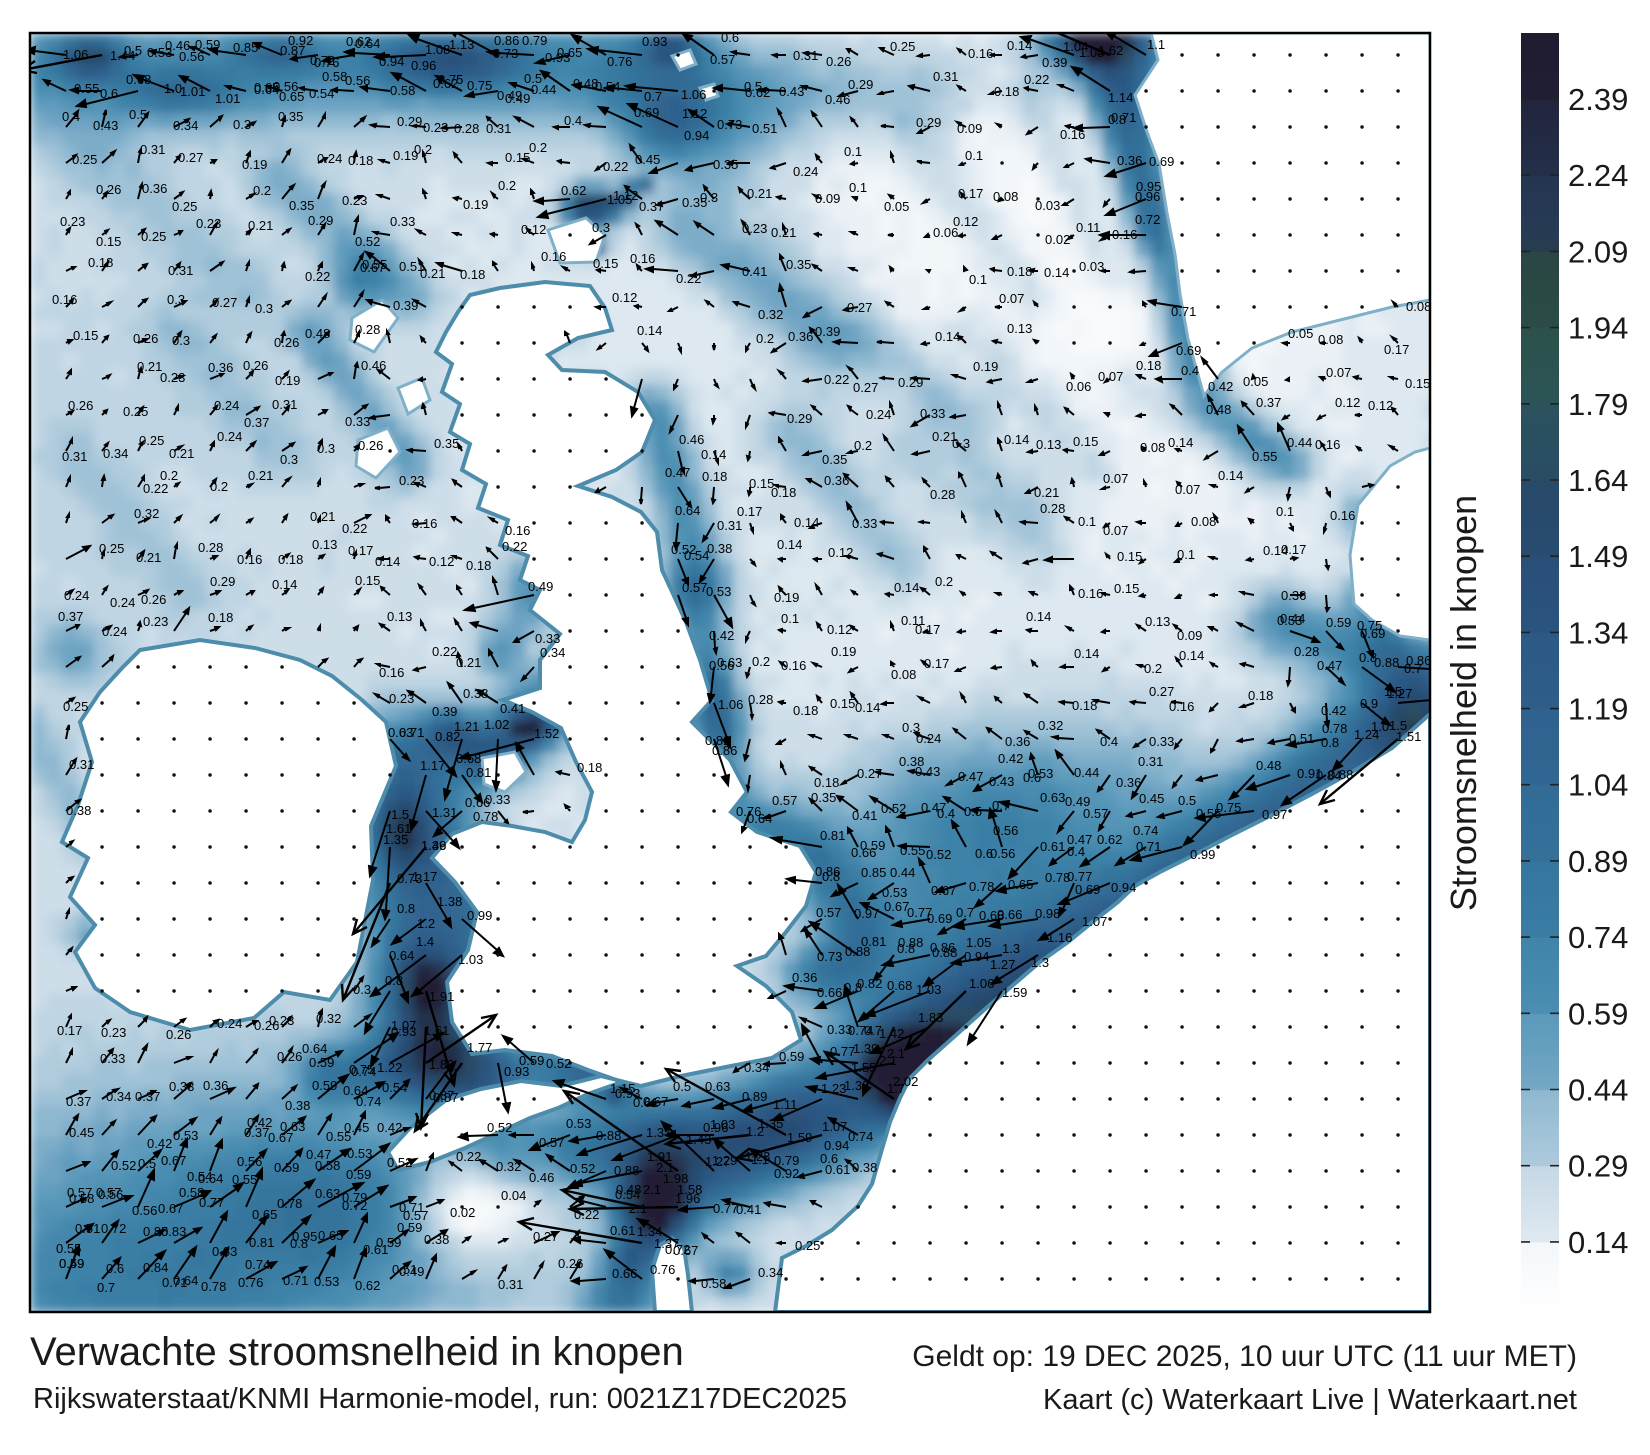  I want to click on svg-text: 0.75, so click(479, 85).